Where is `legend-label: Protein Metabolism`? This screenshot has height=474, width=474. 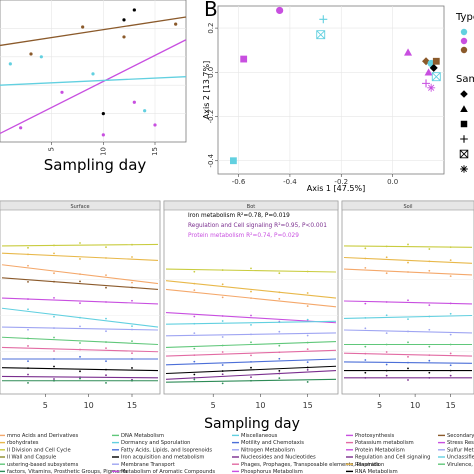 legend-label: Protein Metabolism is located at coordinates (380, 450).